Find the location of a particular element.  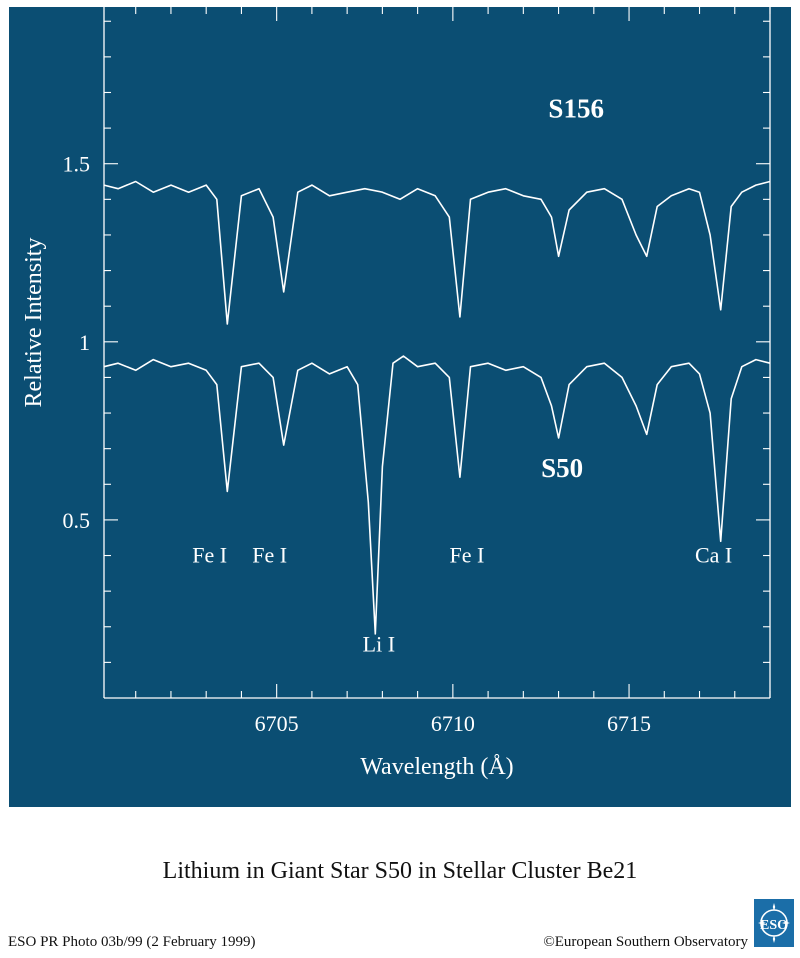

series-line-s156 is located at coordinates (437, 252).